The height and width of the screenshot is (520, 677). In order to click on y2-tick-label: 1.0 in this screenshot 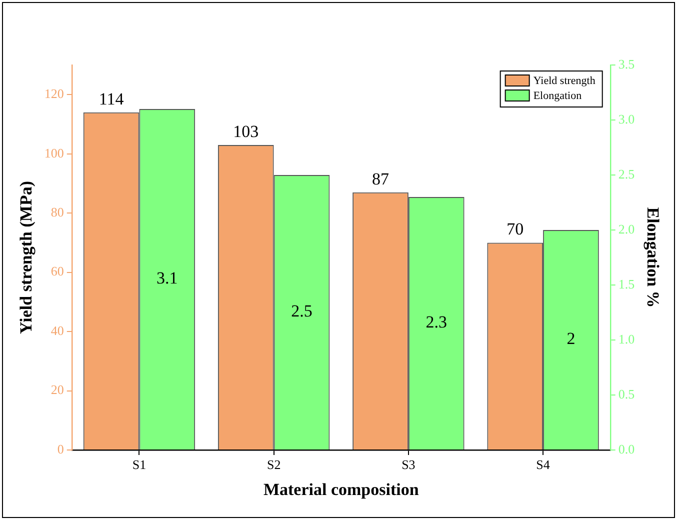, I will do `click(626, 338)`.